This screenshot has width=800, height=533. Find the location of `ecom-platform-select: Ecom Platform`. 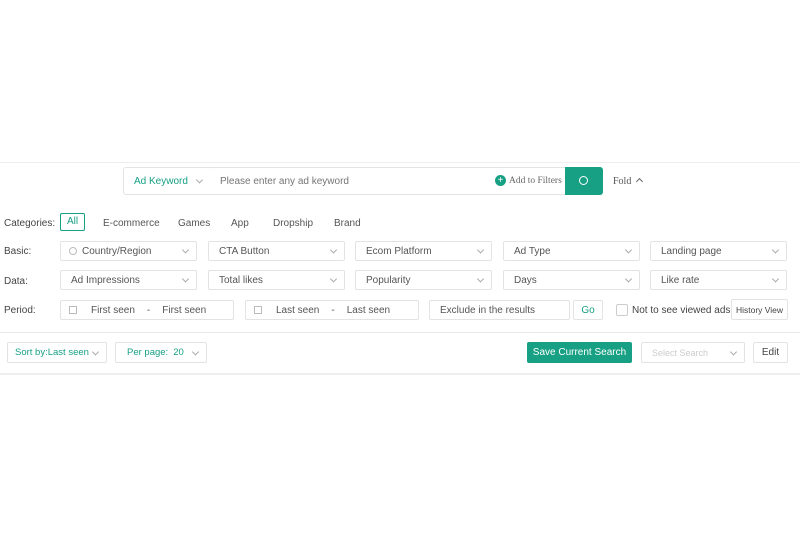

ecom-platform-select: Ecom Platform is located at coordinates (423, 251).